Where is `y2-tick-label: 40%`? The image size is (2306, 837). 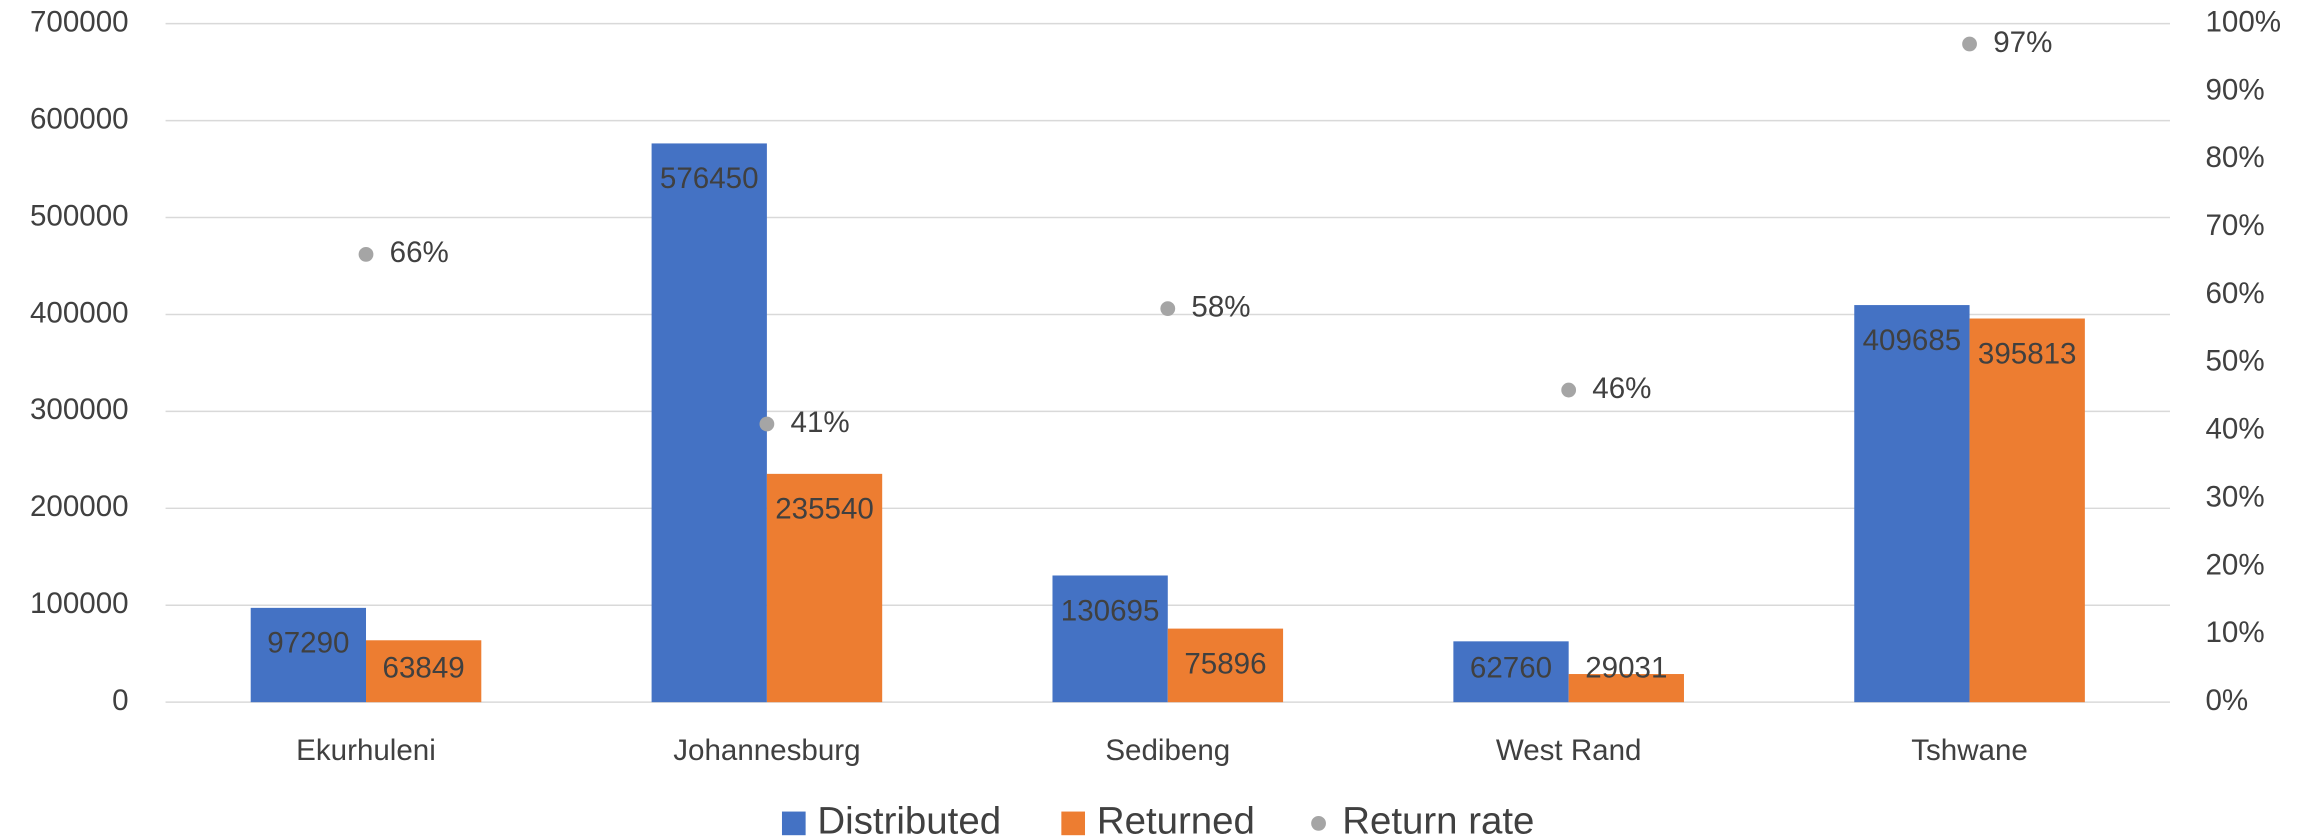
y2-tick-label: 40% is located at coordinates (2234, 429).